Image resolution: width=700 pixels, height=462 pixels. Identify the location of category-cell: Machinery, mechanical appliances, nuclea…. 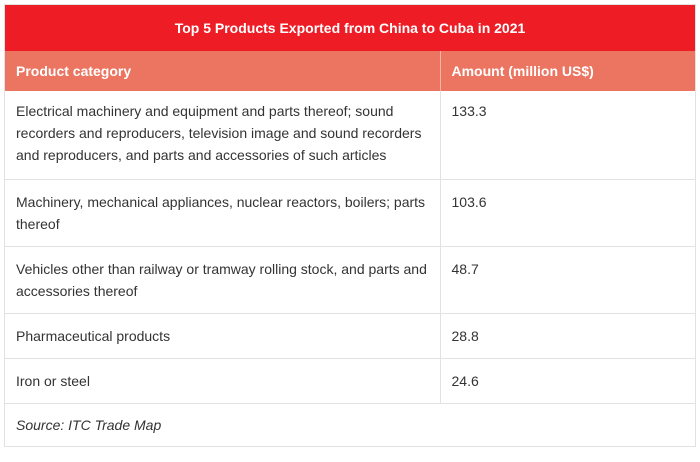
(223, 213).